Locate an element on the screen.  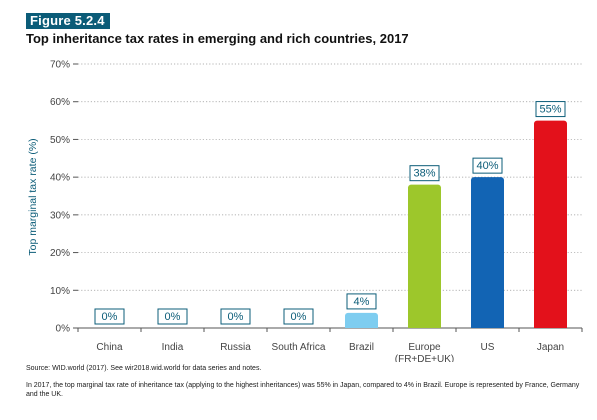
value-label: 38% is located at coordinates (424, 173).